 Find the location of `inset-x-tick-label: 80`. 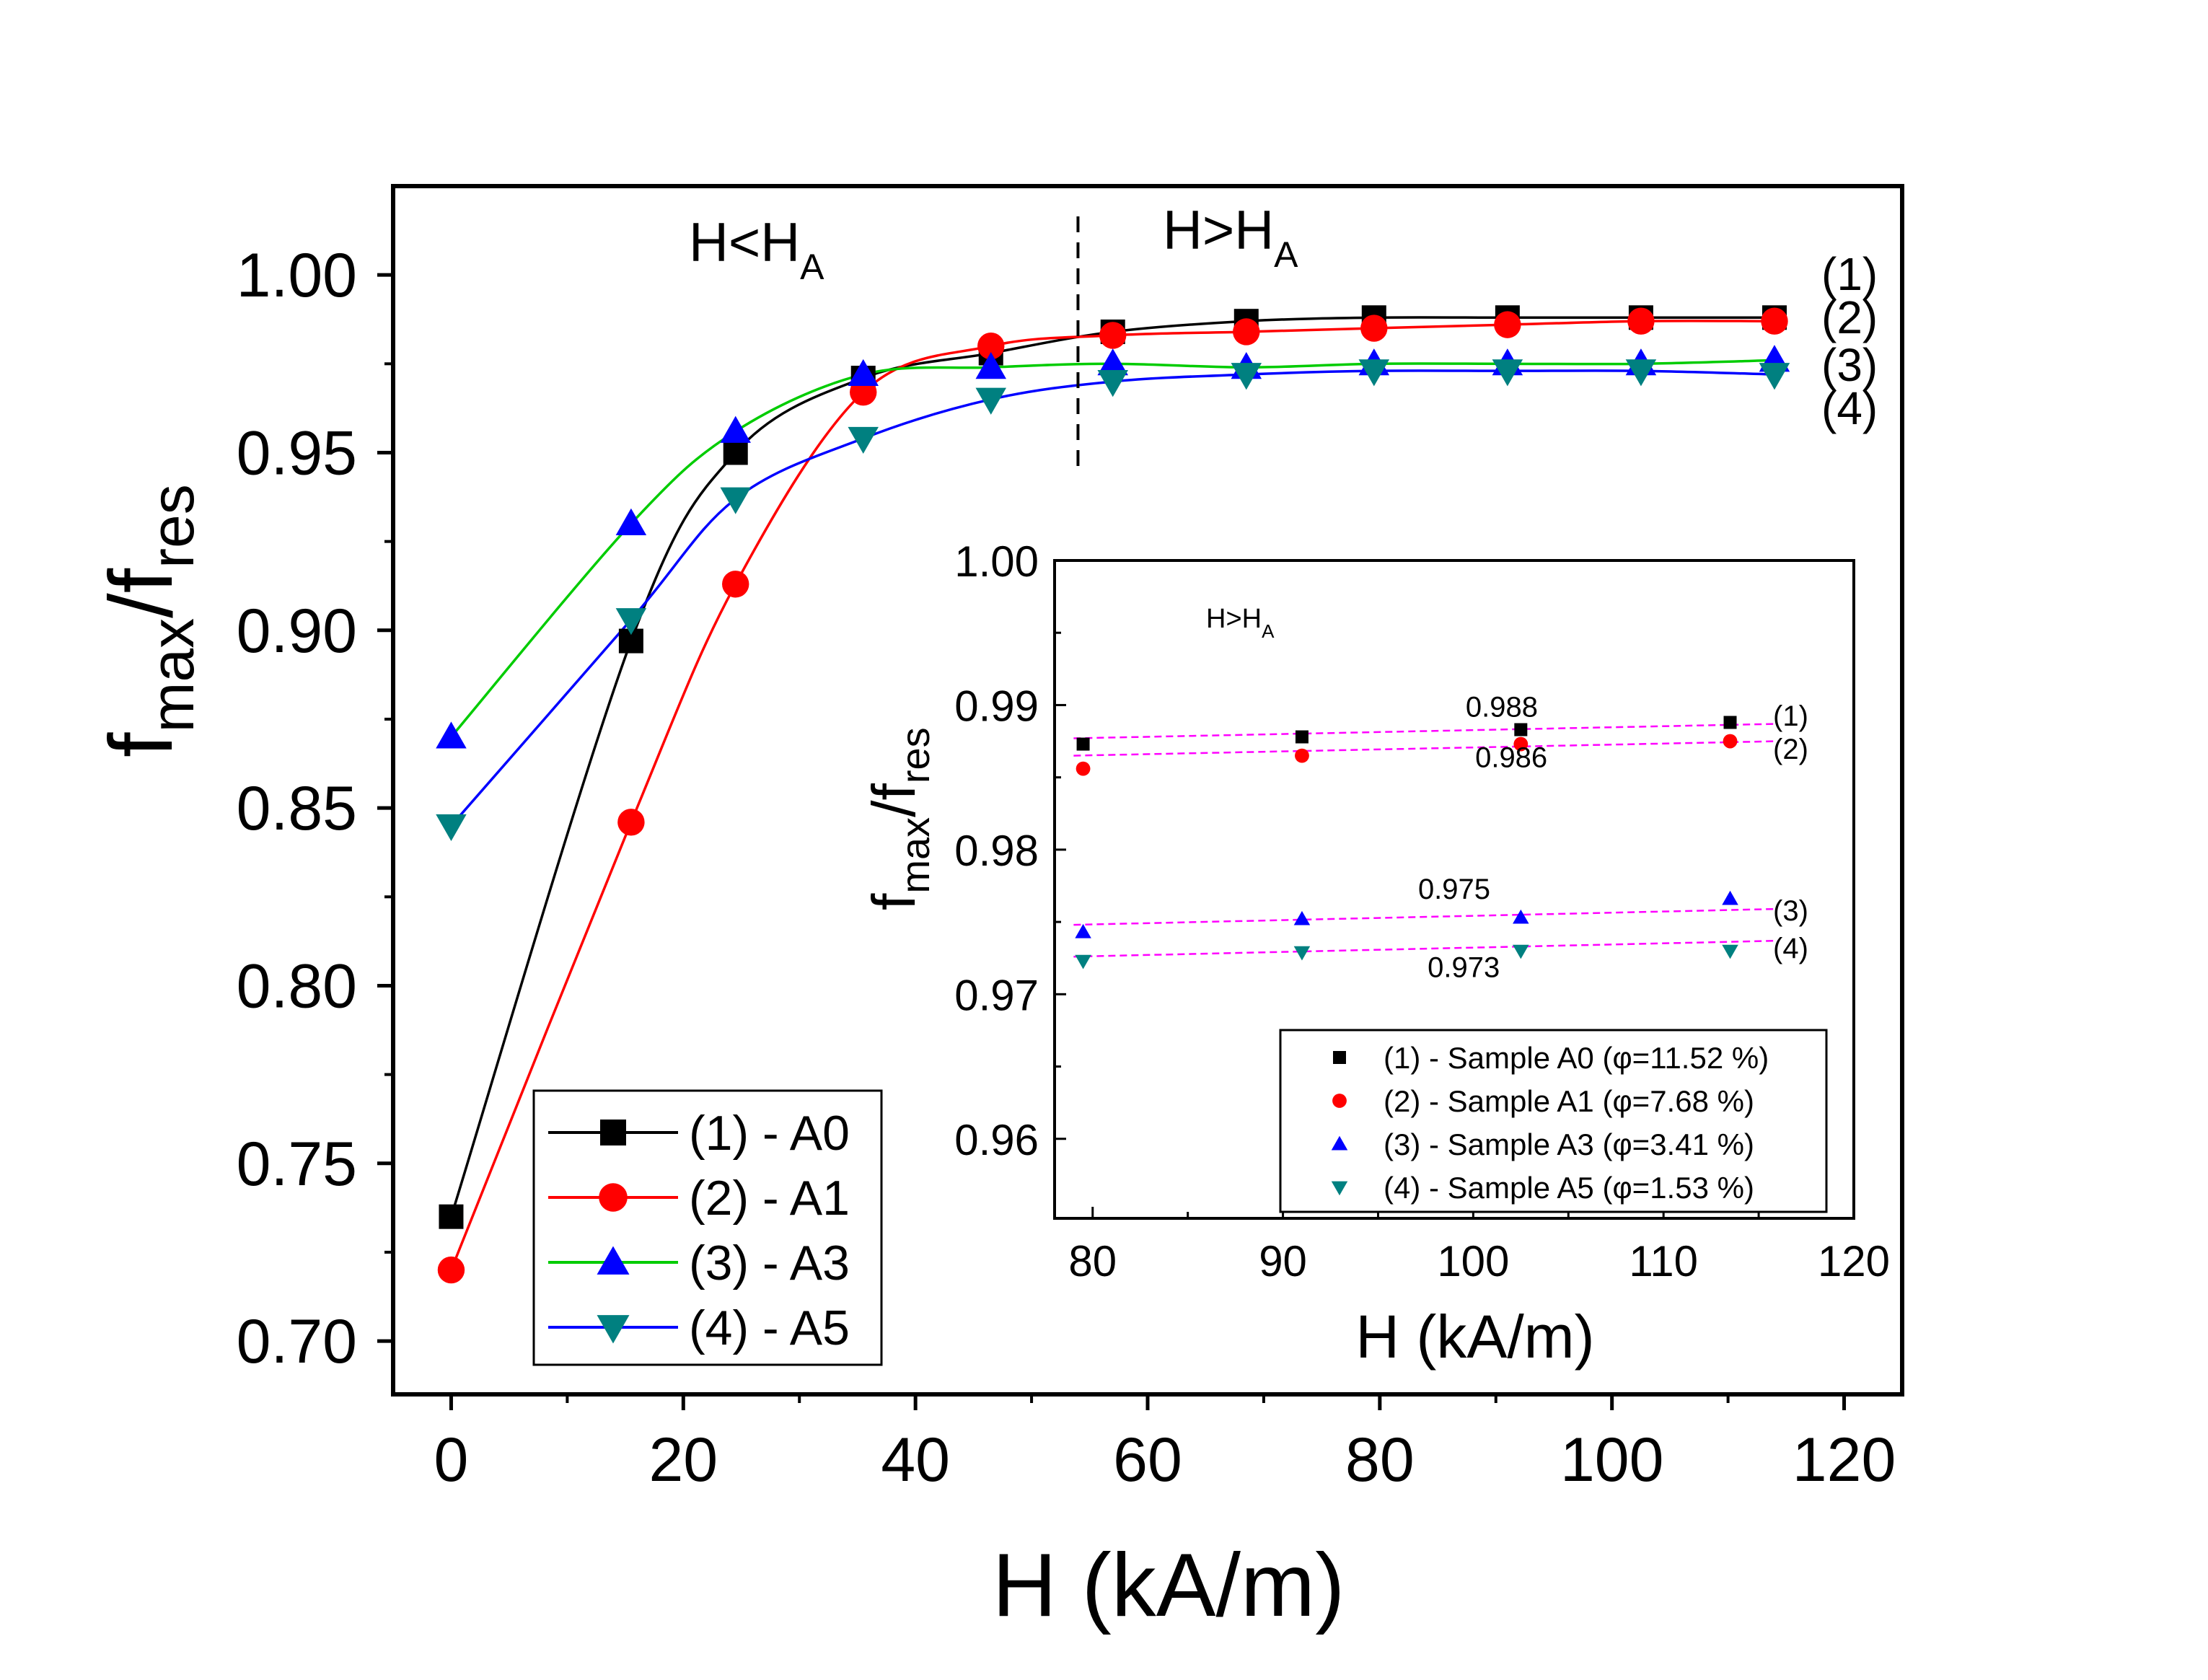

inset-x-tick-label: 80 is located at coordinates (1092, 1261).